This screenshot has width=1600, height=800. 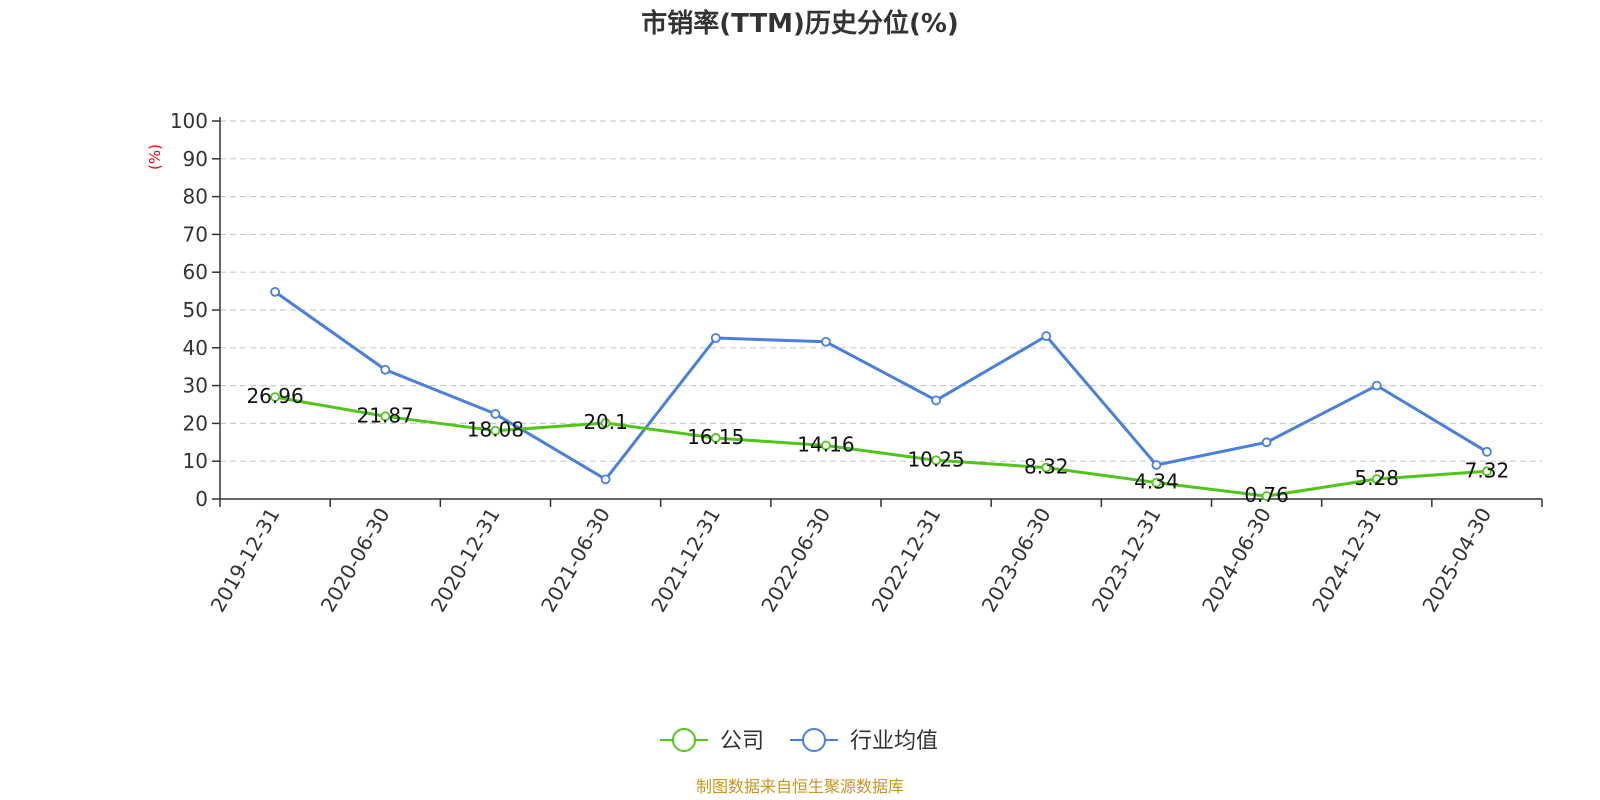 What do you see at coordinates (906, 559) in the screenshot?
I see `x-tick-label: 2022-12-31` at bounding box center [906, 559].